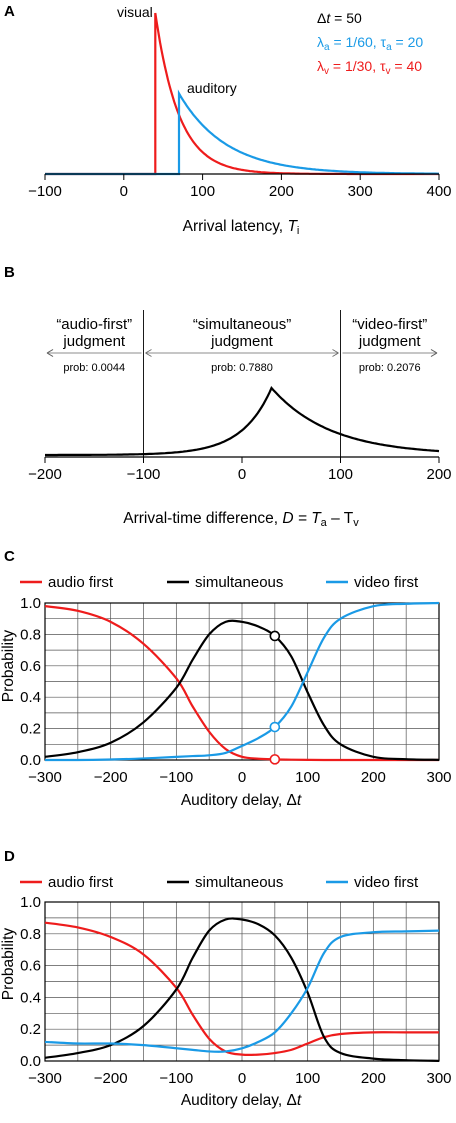  Describe the element at coordinates (275, 727) in the screenshot. I see `marker-video-first` at that location.